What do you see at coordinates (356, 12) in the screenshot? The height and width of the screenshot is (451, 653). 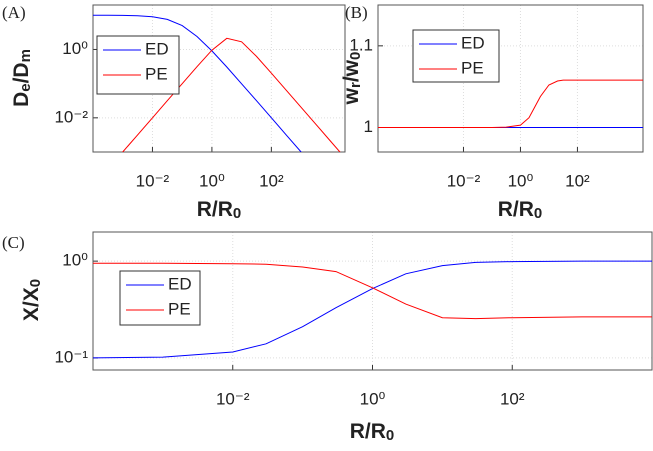 I see `panel-label: (B)` at bounding box center [356, 12].